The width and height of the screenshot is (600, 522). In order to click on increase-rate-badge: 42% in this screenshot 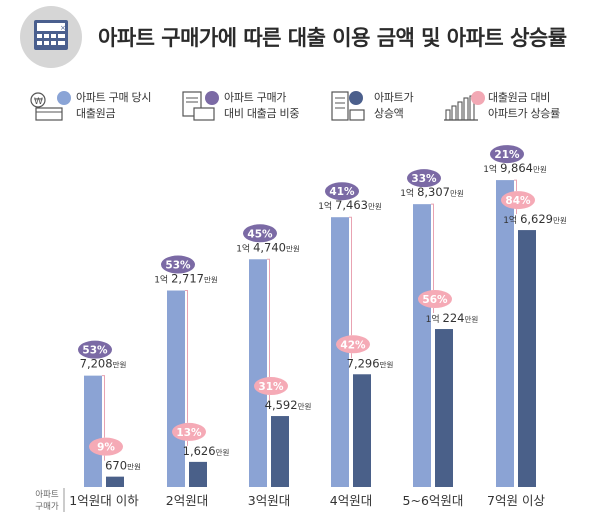, I will do `click(353, 345)`.